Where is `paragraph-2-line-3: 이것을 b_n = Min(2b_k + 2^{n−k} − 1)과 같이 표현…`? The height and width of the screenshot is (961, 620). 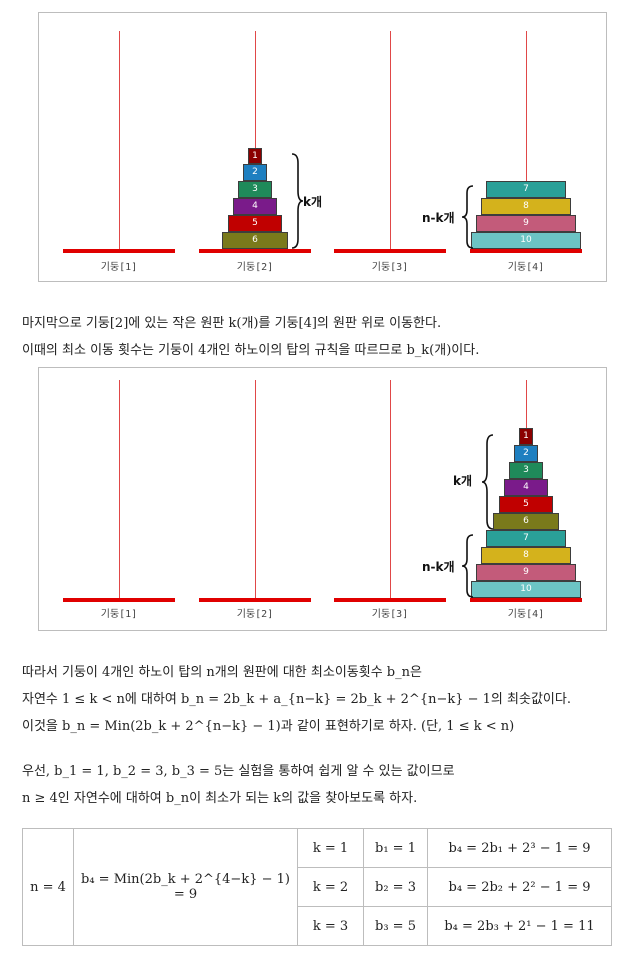
paragraph-2-line-3: 이것을 b_n = Min(2b_k + 2^{n−k} − 1)과 같이 표현… is located at coordinates (268, 726).